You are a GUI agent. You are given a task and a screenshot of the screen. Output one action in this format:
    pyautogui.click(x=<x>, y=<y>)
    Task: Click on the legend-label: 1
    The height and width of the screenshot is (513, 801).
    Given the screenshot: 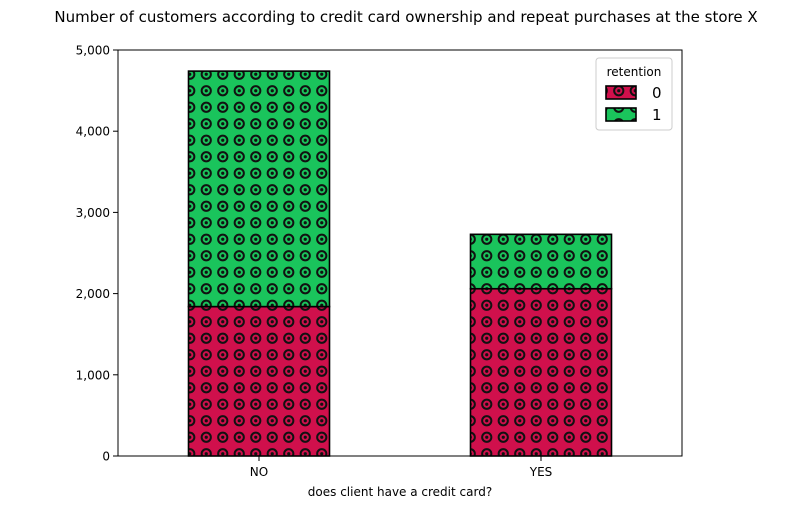 What is the action you would take?
    pyautogui.click(x=657, y=115)
    